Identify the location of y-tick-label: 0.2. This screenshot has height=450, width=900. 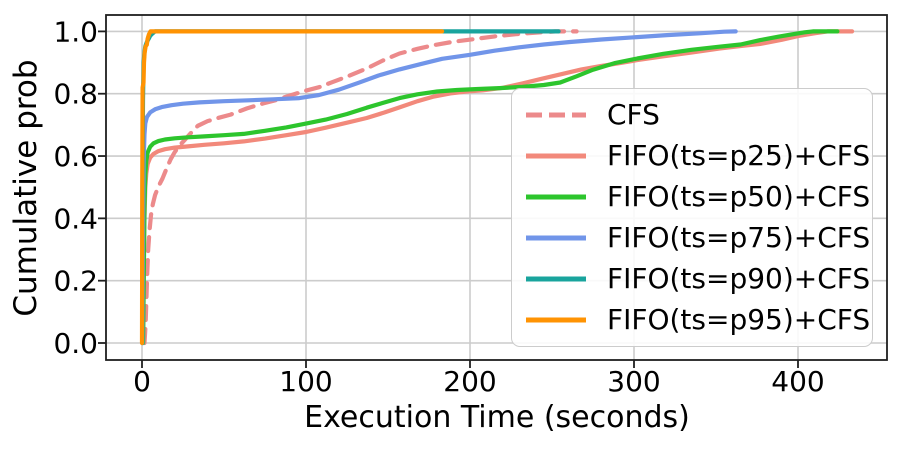
(75, 281).